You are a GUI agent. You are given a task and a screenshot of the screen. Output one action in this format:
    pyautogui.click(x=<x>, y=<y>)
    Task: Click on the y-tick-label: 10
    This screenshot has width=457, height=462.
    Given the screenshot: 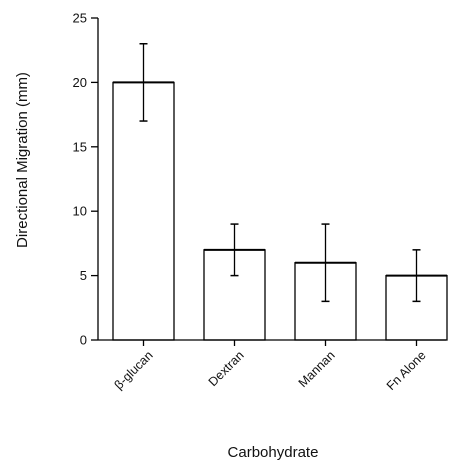 What is the action you would take?
    pyautogui.click(x=80, y=211)
    